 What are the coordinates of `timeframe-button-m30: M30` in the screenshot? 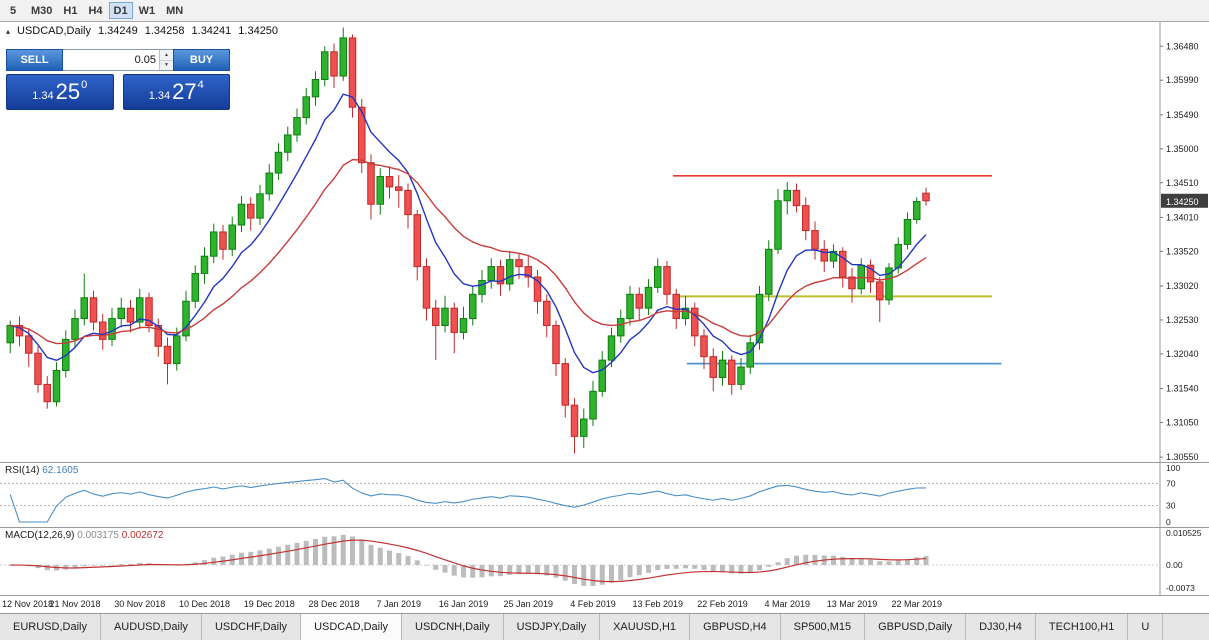 It's located at (41, 10).